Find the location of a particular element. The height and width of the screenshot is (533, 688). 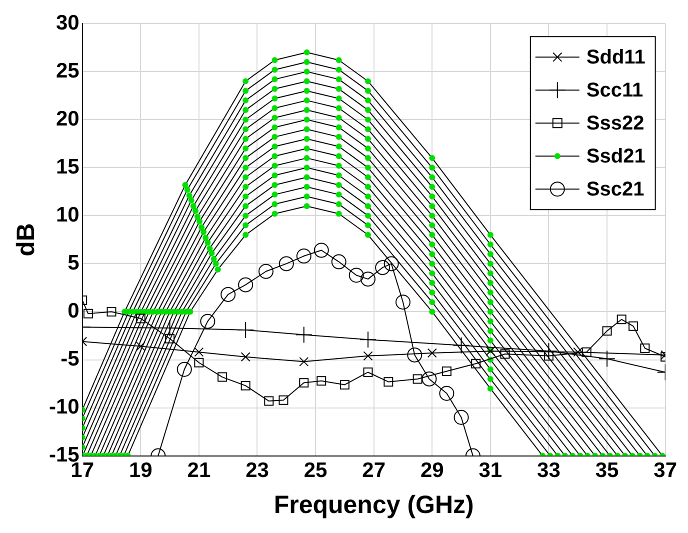

y-tick-label: -5 is located at coordinates (70, 359).